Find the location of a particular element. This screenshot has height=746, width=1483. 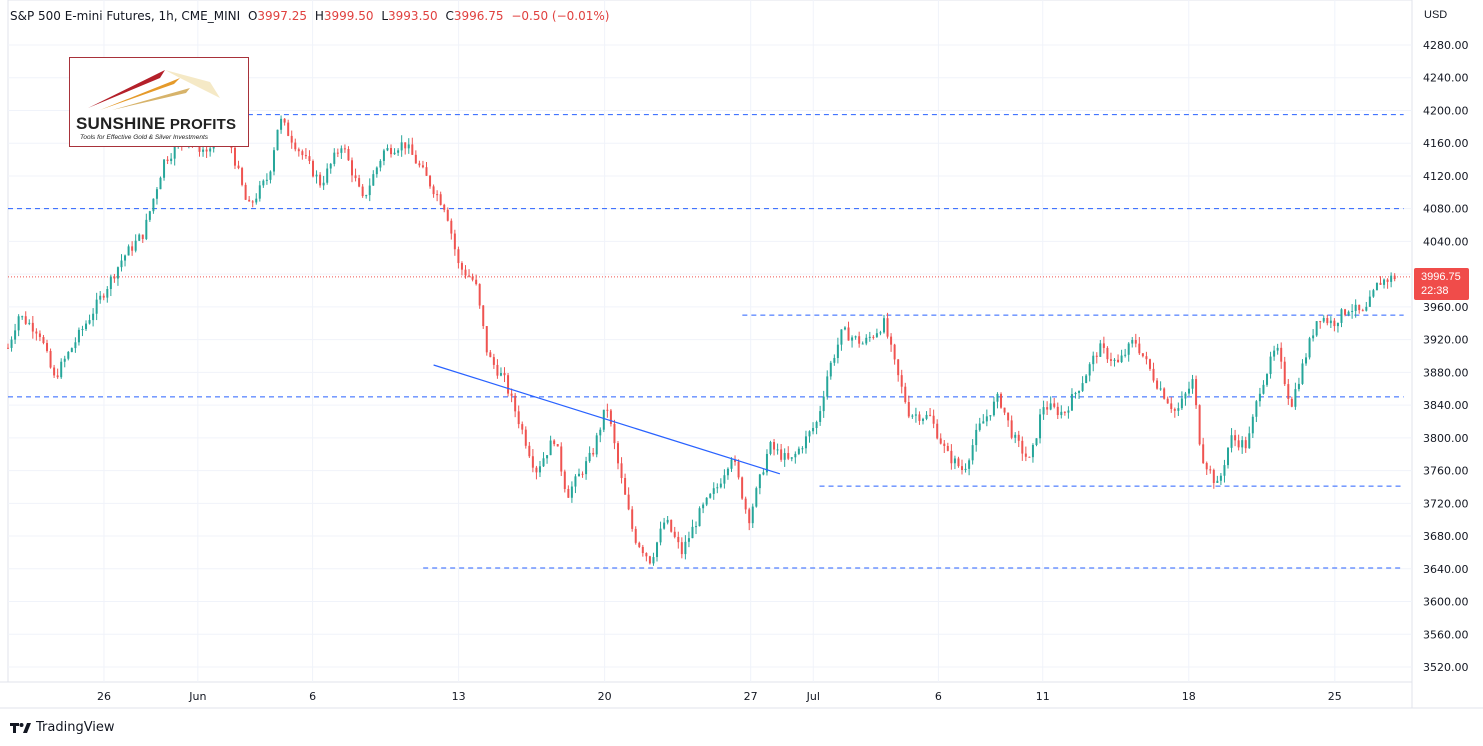

close-label: C is located at coordinates (449, 16).